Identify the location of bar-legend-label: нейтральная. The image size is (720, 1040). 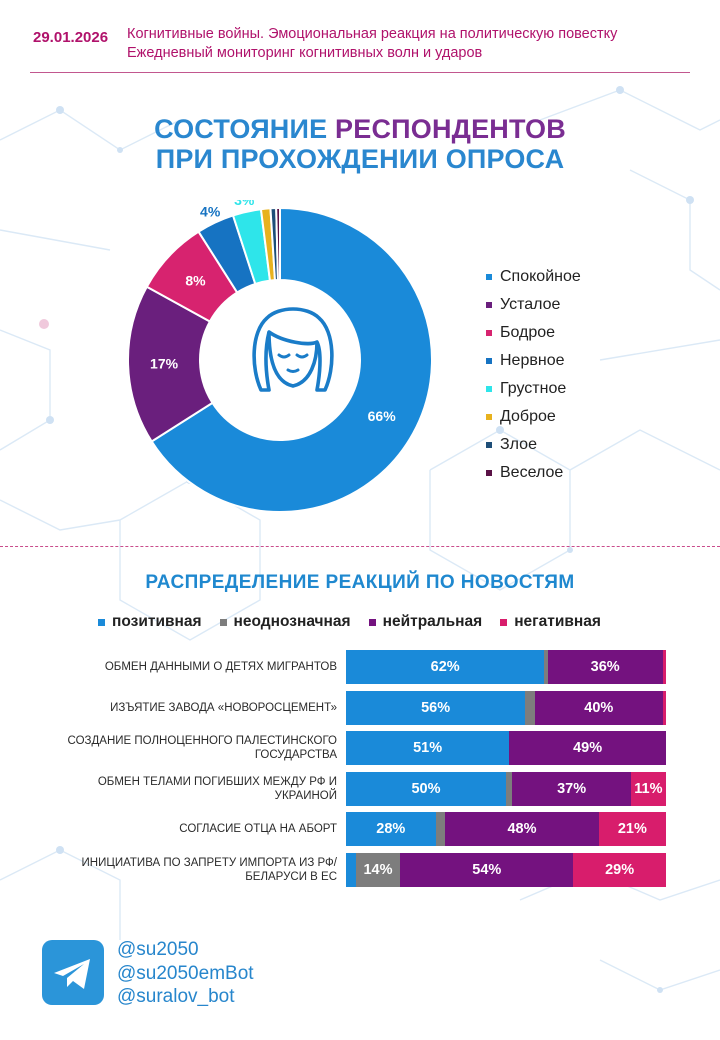
(432, 621).